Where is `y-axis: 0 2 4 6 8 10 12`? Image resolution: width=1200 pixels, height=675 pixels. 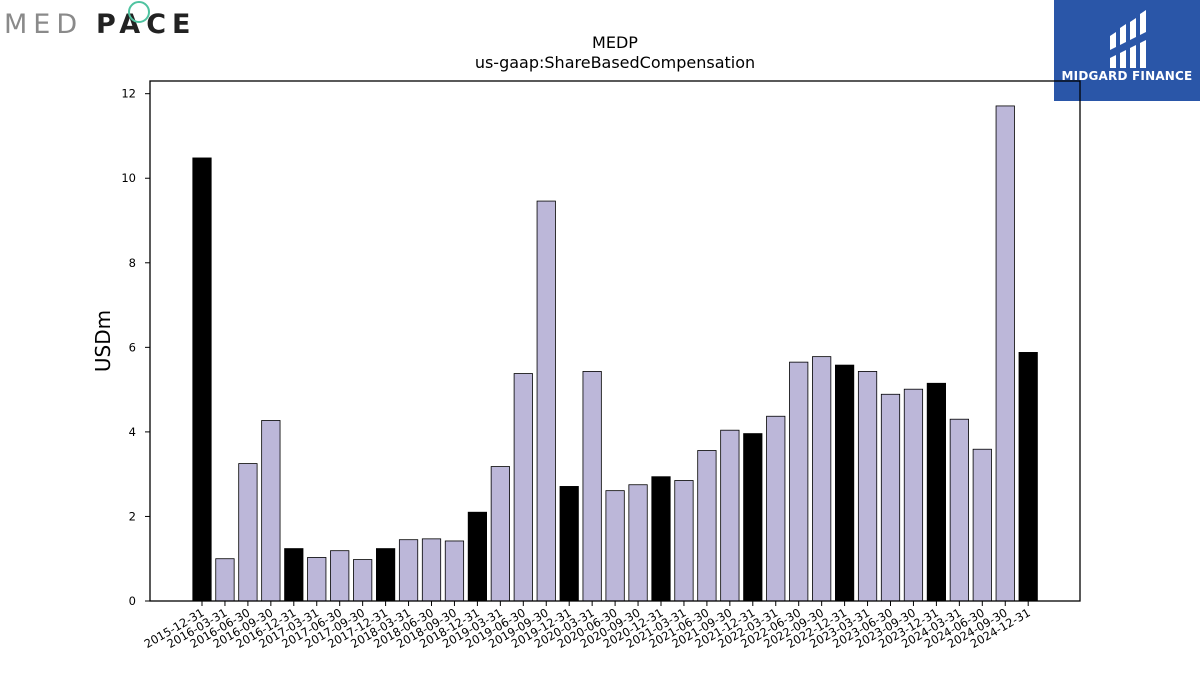
y-axis: 0 2 4 6 8 10 12 is located at coordinates (135, 347).